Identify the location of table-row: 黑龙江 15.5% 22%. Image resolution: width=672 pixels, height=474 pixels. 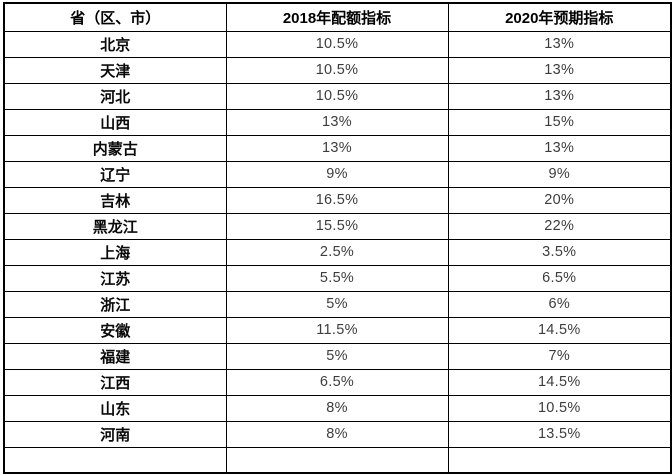
(337, 226).